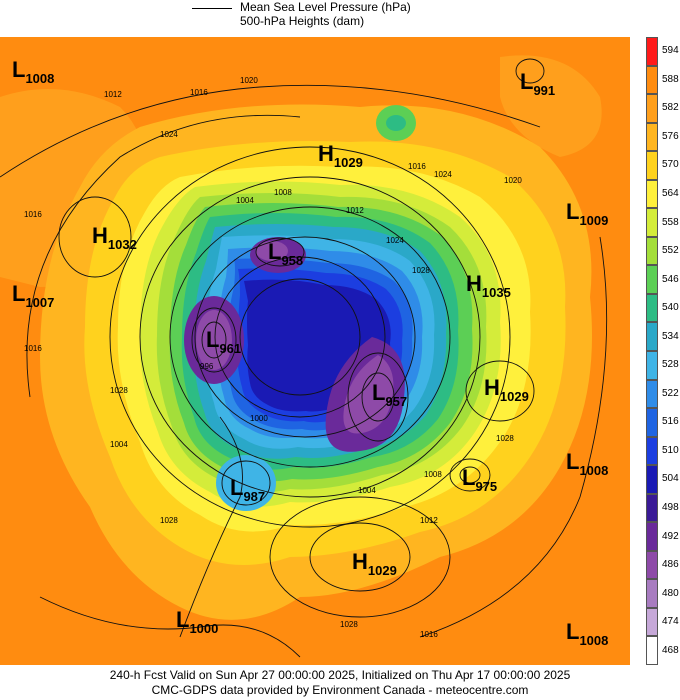 The height and width of the screenshot is (700, 680). I want to click on colorbar-label: 552, so click(670, 251).